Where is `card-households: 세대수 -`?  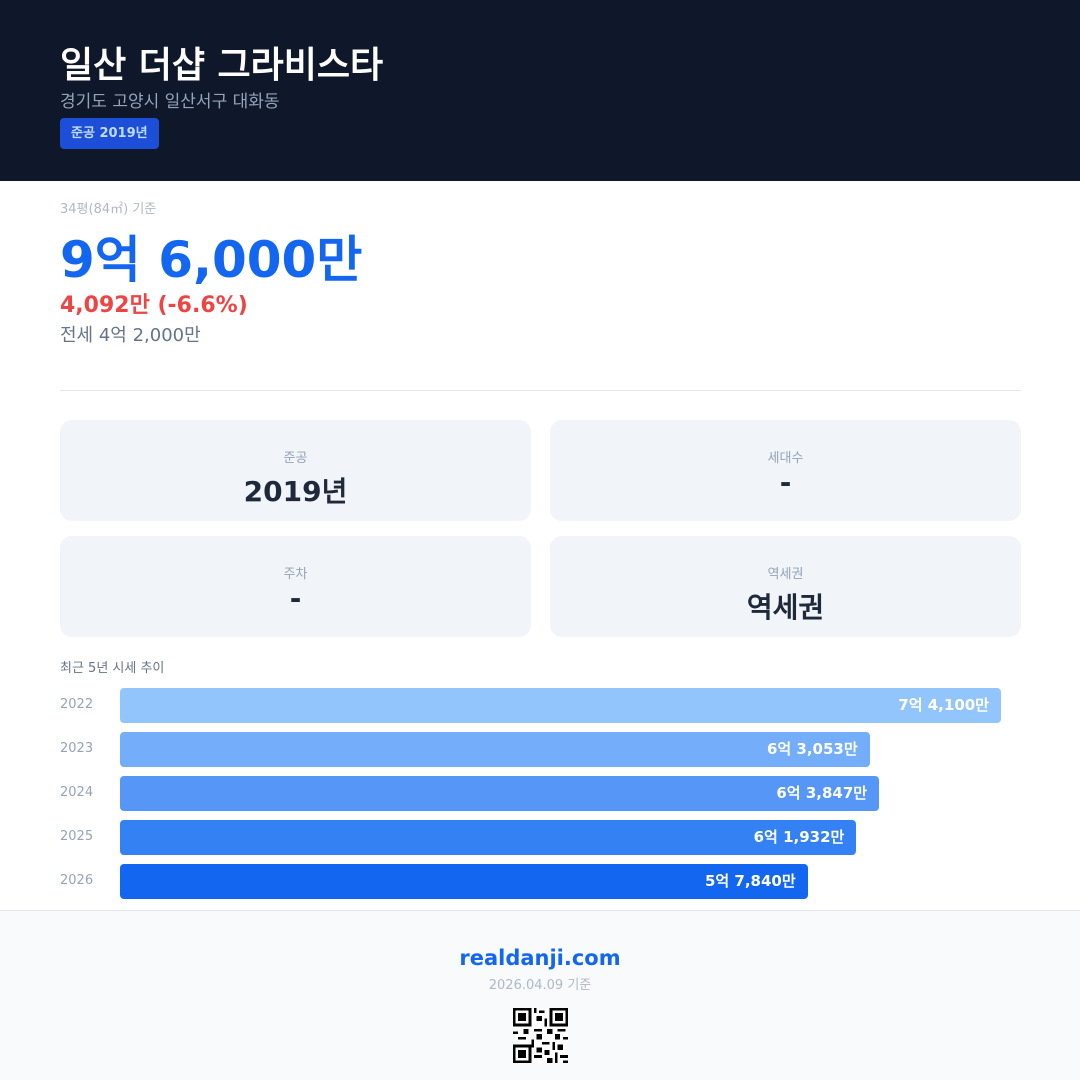
card-households: 세대수 - is located at coordinates (785, 470).